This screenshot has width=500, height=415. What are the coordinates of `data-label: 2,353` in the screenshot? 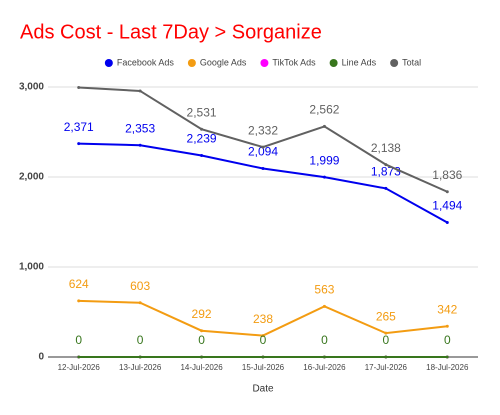 It's located at (140, 128).